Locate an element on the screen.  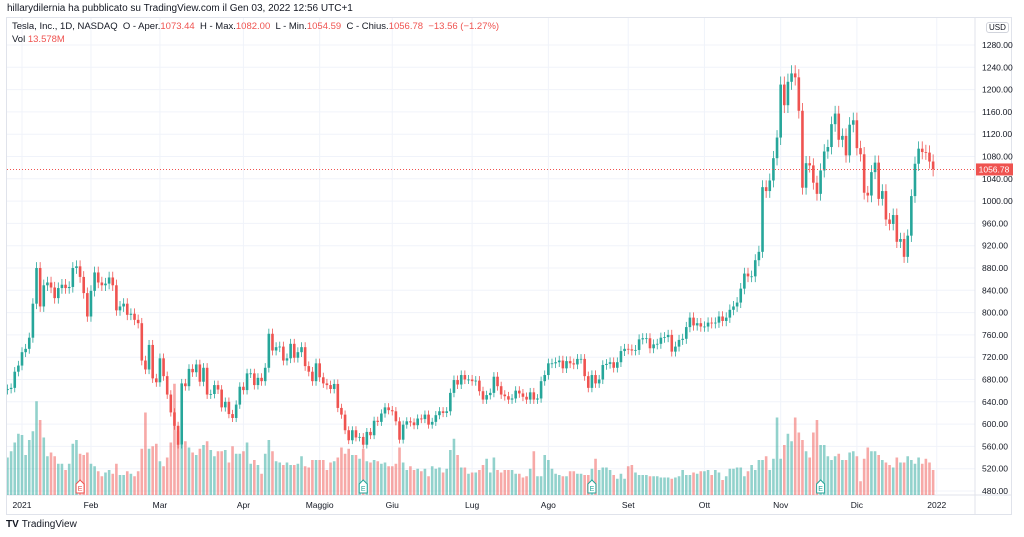
tradingview-logo: TV TradingView is located at coordinates (41, 524).